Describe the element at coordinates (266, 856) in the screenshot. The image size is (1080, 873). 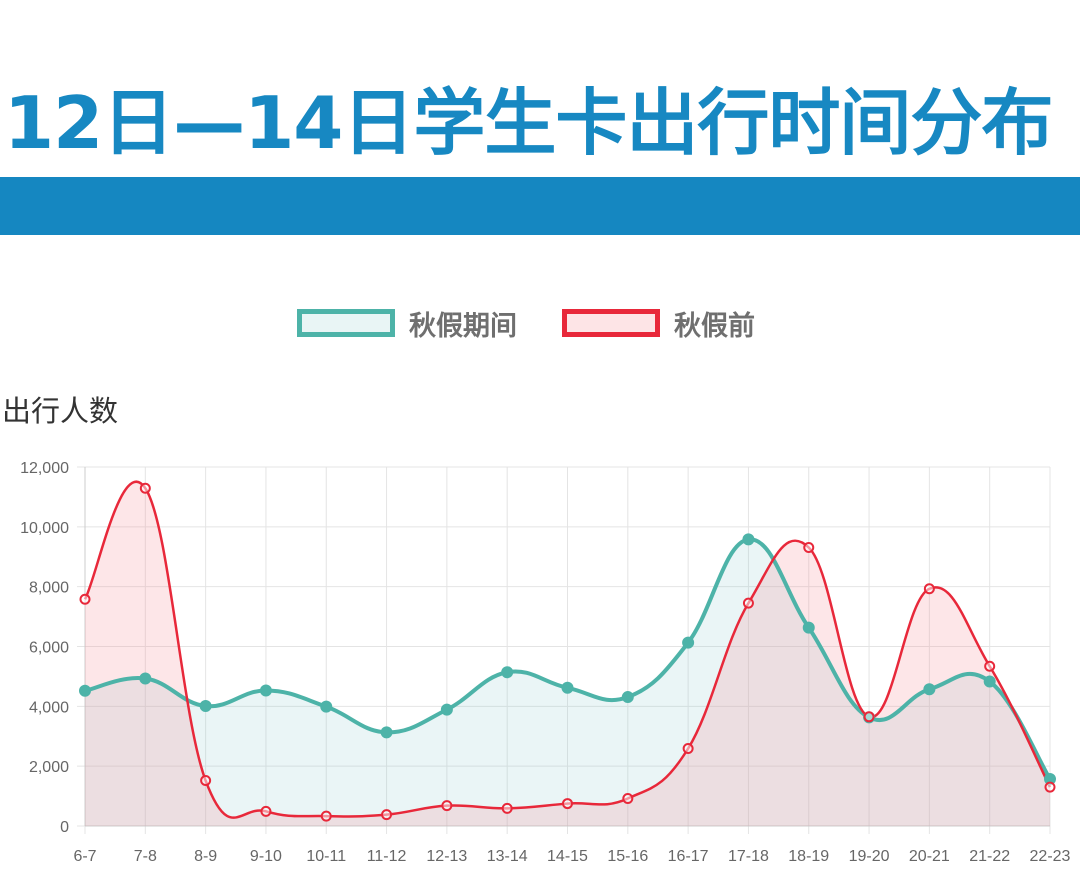
I see `x-tick-label: 9-10` at that location.